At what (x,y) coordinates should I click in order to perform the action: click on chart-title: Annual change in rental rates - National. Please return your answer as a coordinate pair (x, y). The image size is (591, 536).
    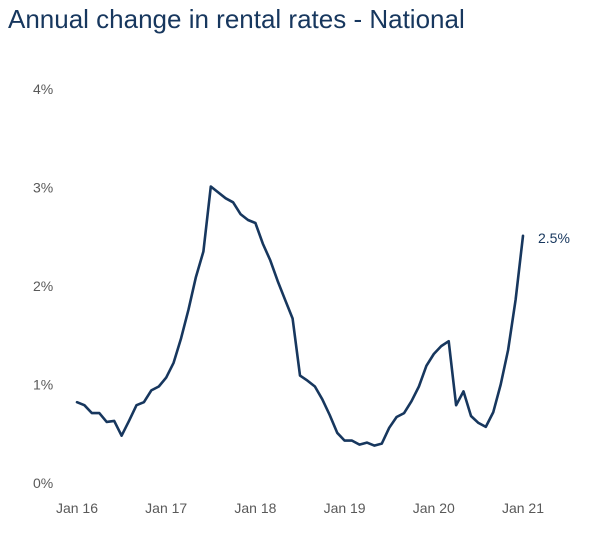
    Looking at the image, I should click on (236, 19).